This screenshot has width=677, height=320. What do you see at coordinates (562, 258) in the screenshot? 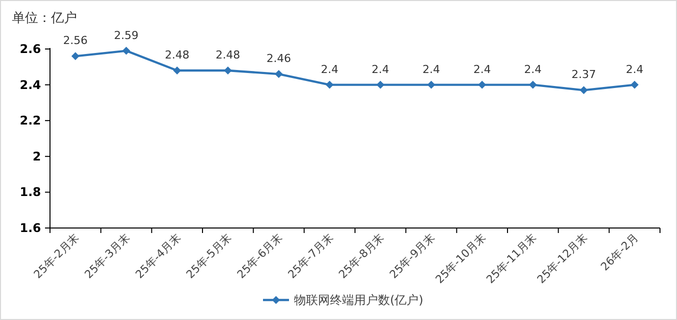
I see `x-tick-label: 25年-12月末` at bounding box center [562, 258].